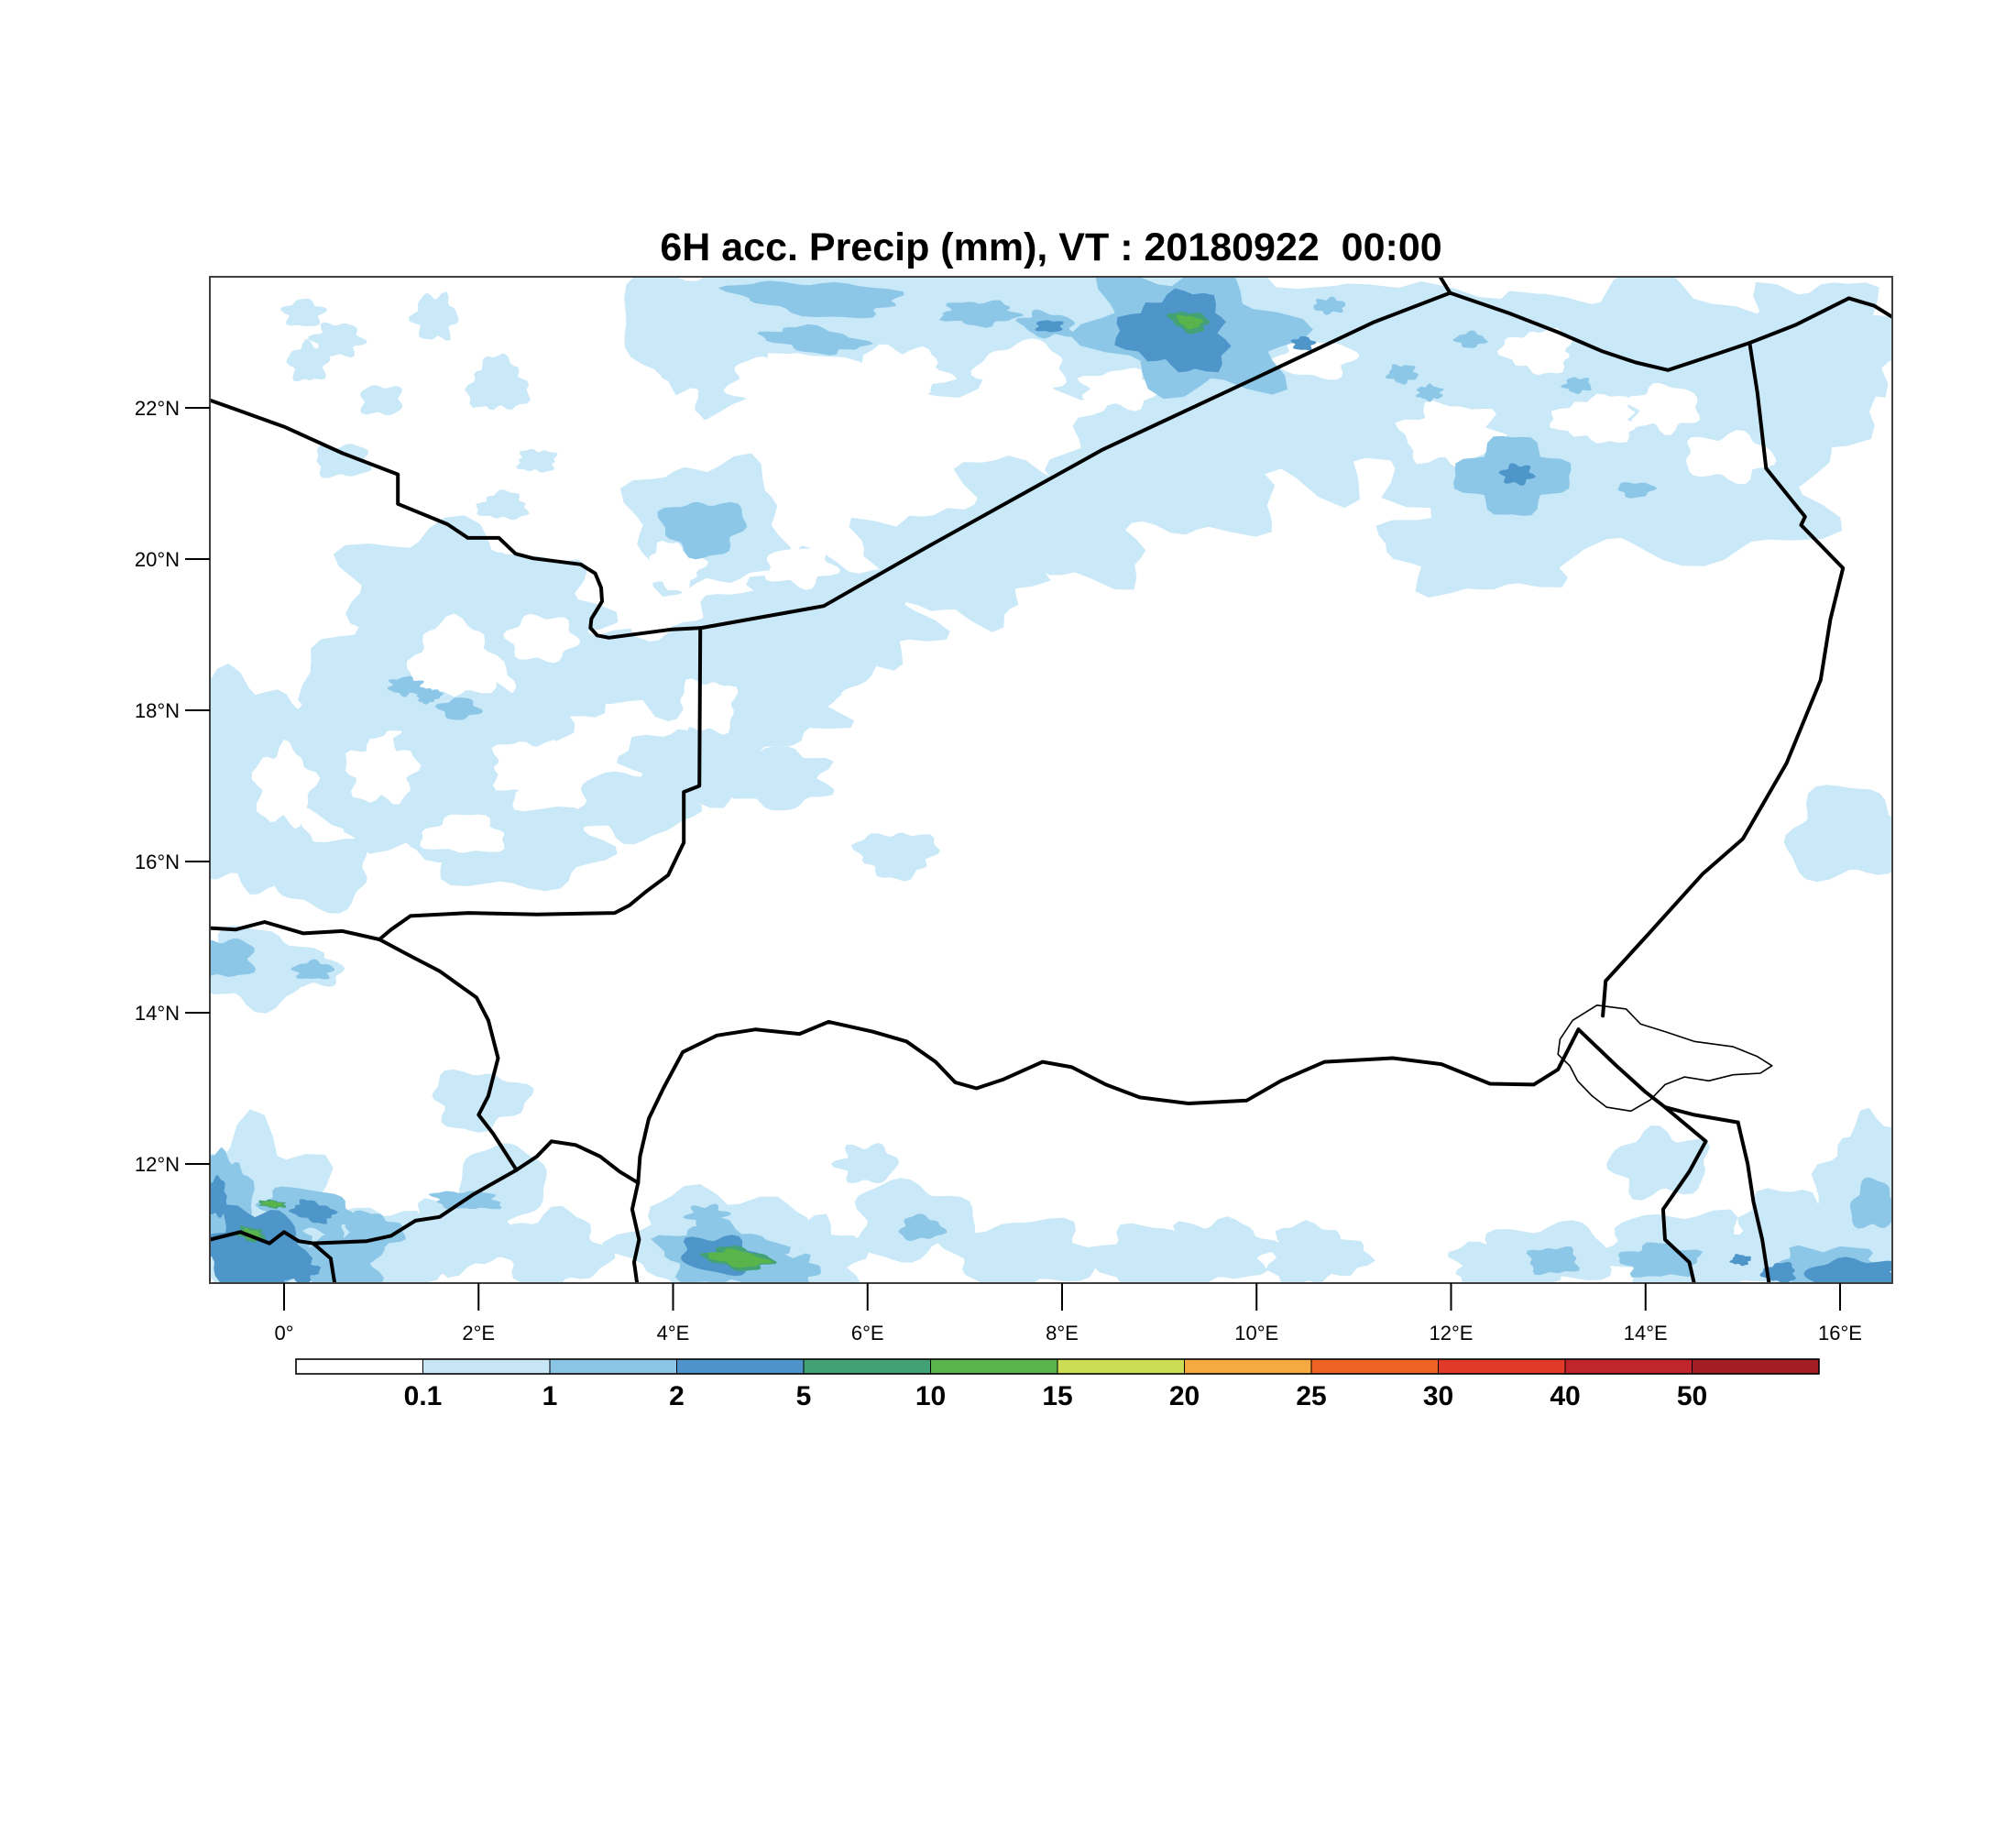 The height and width of the screenshot is (1833, 2016). I want to click on plot-title: 6H acc. Precip (mm), VT : 20180922 00:00, so click(1051, 247).